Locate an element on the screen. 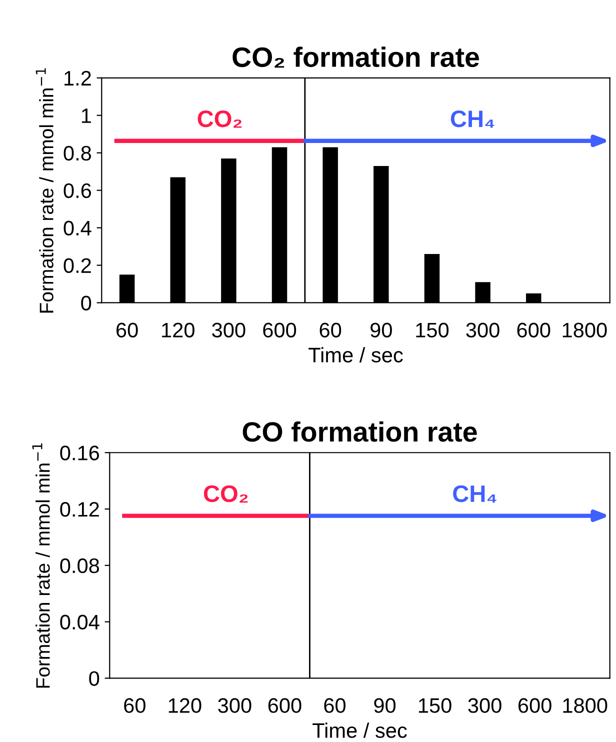 The height and width of the screenshot is (742, 616). chart-title: CO₂ formation rate is located at coordinates (356, 57).